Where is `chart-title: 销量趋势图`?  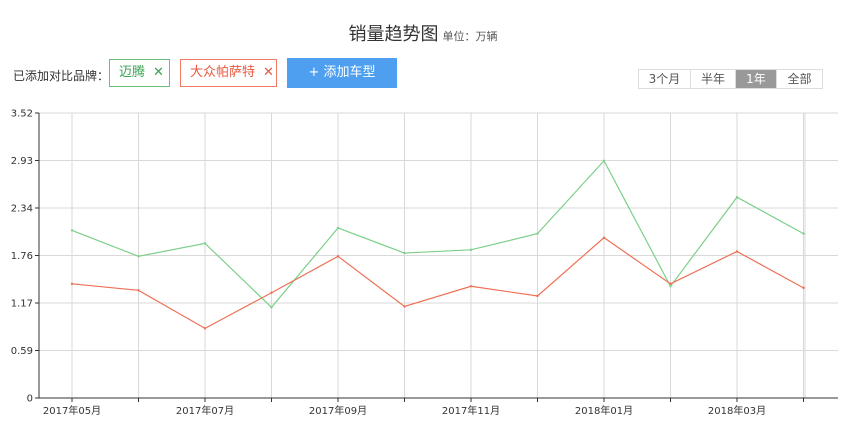
chart-title: 销量趋势图 is located at coordinates (393, 34).